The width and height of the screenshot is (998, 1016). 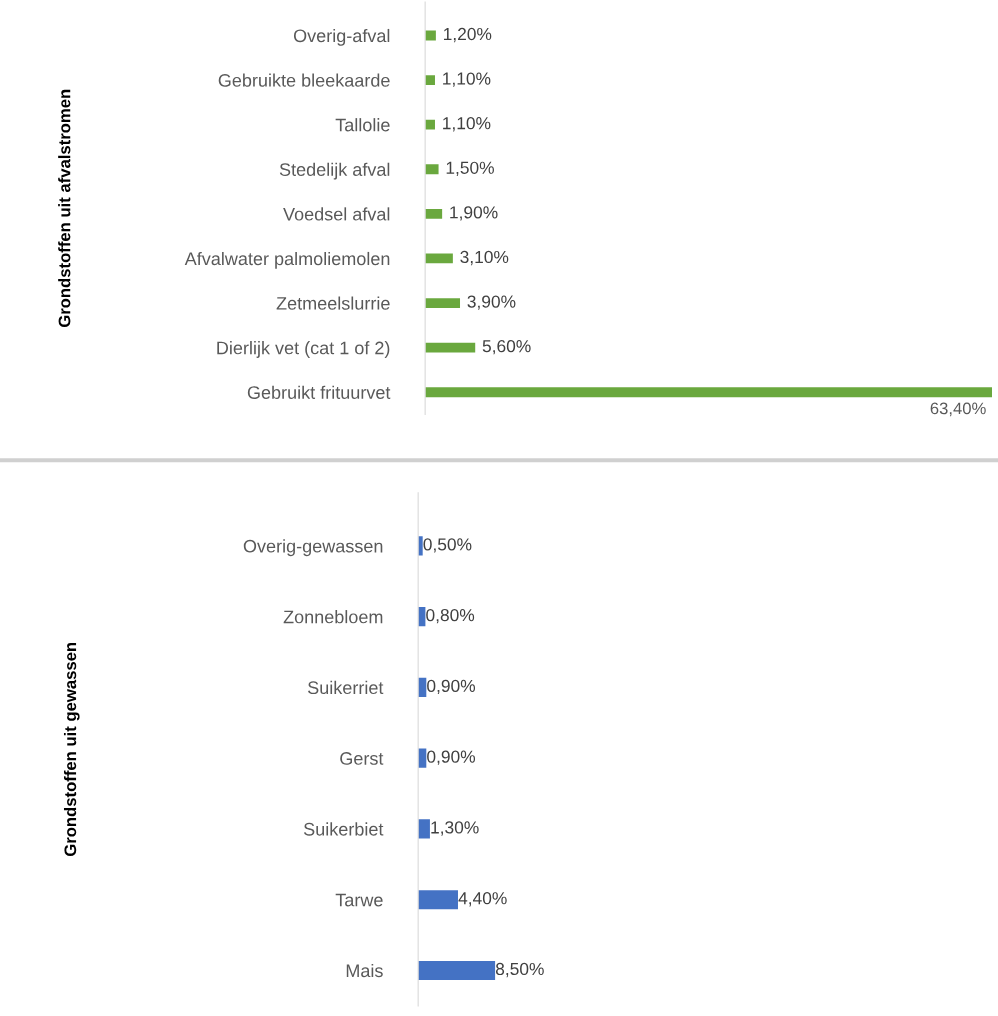 What do you see at coordinates (336, 214) in the screenshot?
I see `y-tick-label: Voedsel afval` at bounding box center [336, 214].